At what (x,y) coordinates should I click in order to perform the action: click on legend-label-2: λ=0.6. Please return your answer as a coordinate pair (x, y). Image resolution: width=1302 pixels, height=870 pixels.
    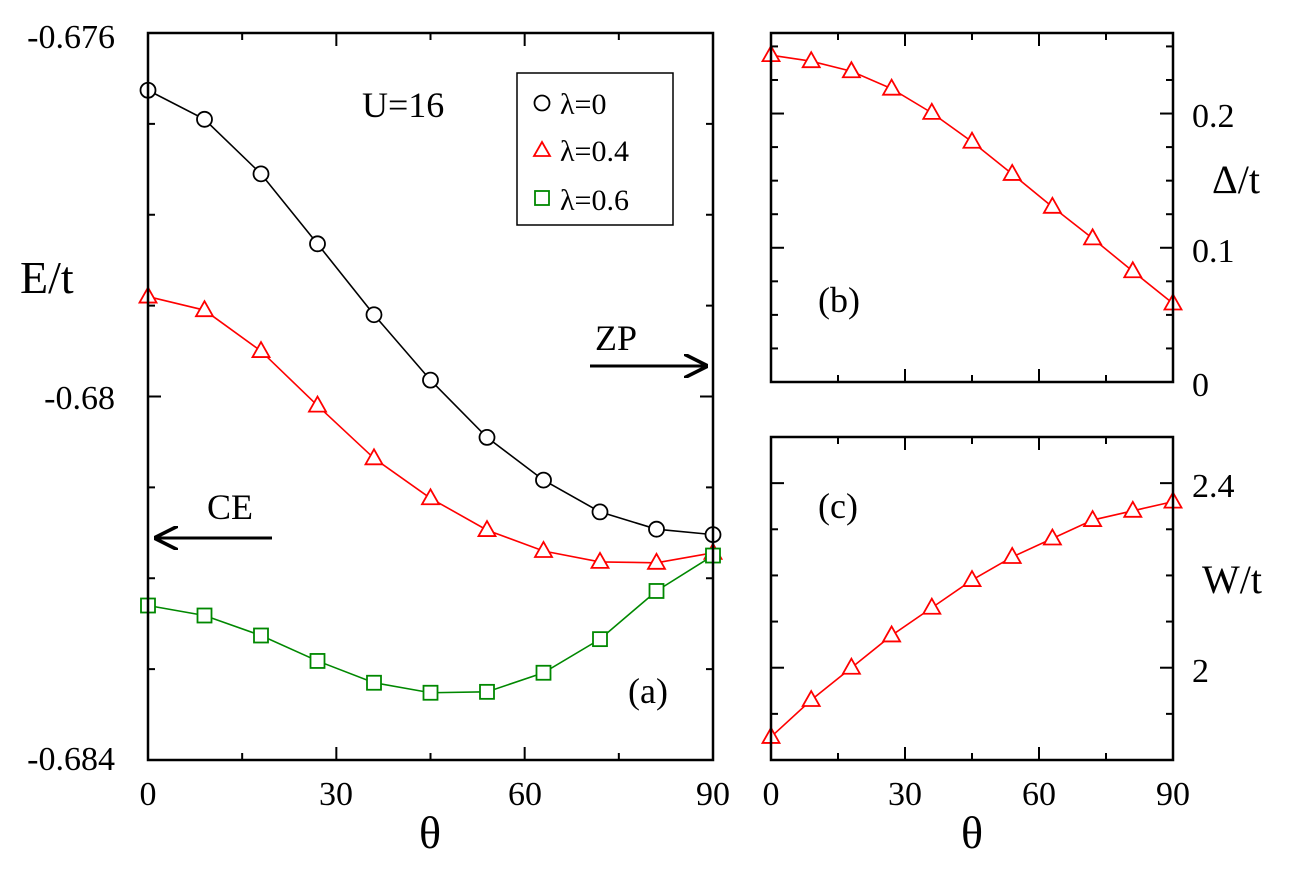
    Looking at the image, I should click on (594, 200).